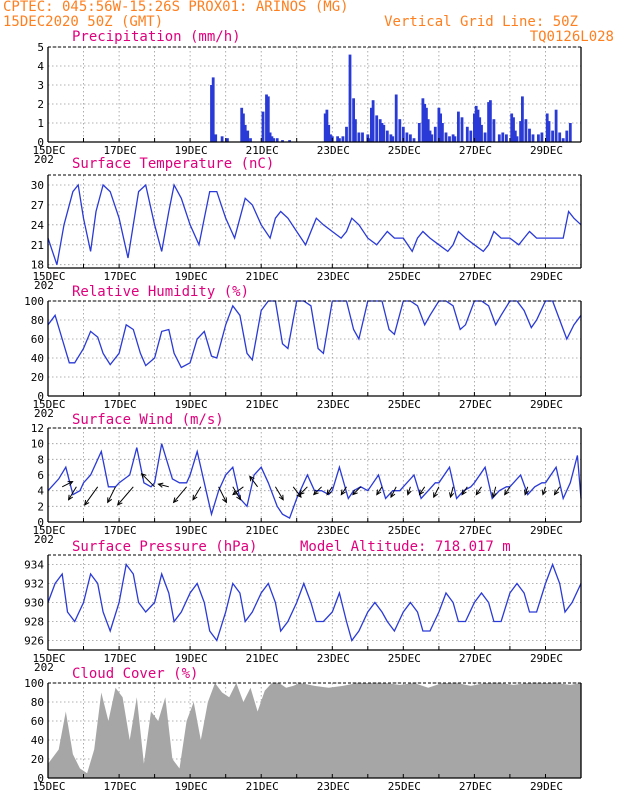 The width and height of the screenshot is (618, 800). Describe the element at coordinates (48, 276) in the screenshot. I see `temp-xtick-label: 15DEC` at that location.